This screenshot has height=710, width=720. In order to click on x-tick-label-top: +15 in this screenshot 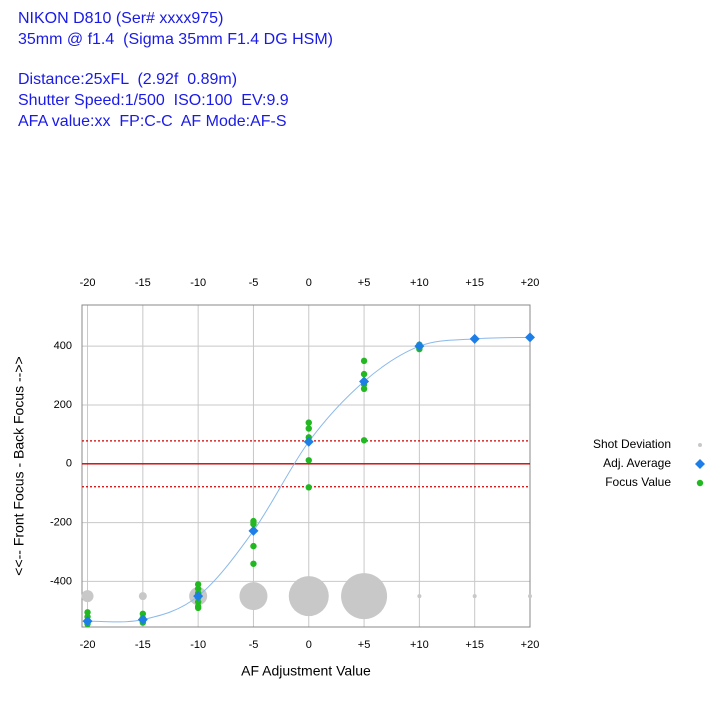, I will do `click(474, 283)`.